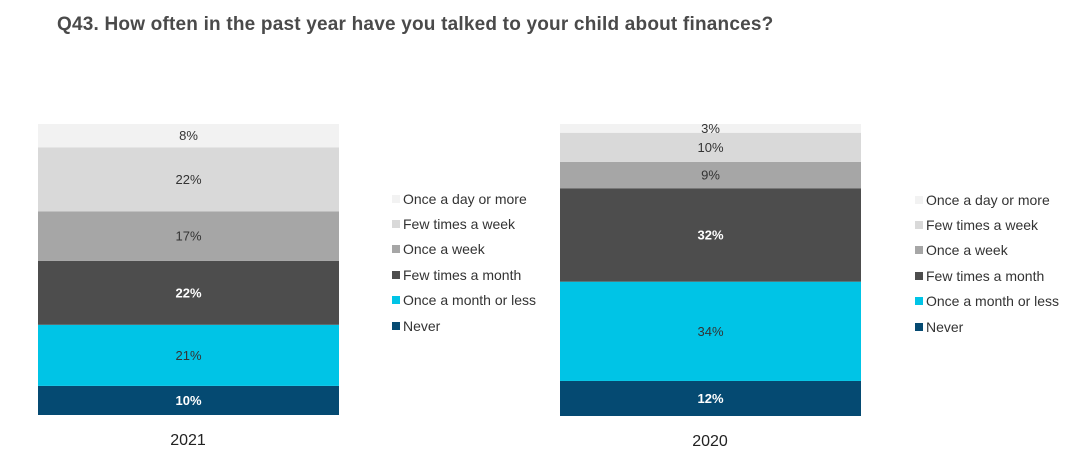 This screenshot has width=1084, height=464. What do you see at coordinates (188, 440) in the screenshot?
I see `x-label-2021: 2021` at bounding box center [188, 440].